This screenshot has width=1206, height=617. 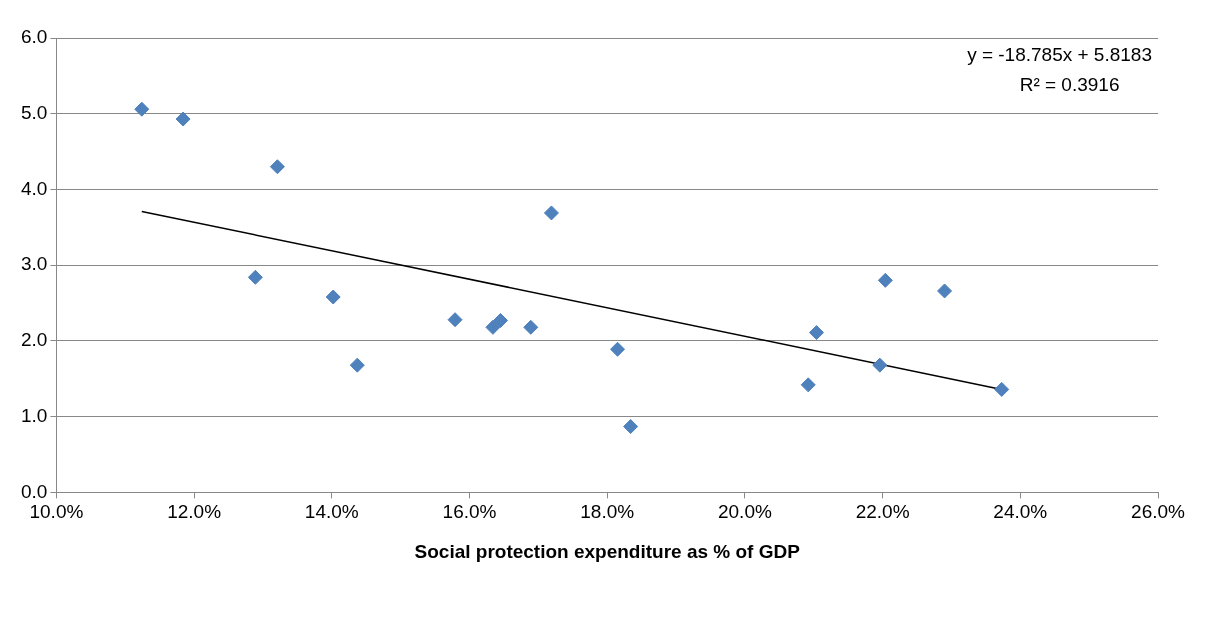 What do you see at coordinates (56, 512) in the screenshot?
I see `x-tick-label: 10.0%` at bounding box center [56, 512].